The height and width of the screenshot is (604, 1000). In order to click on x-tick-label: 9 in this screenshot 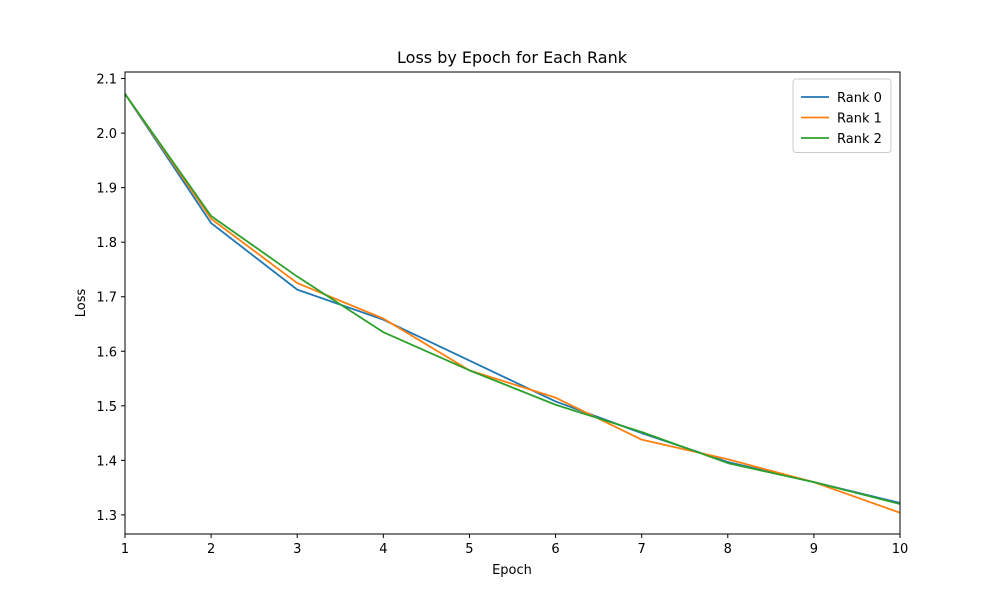, I will do `click(814, 549)`.